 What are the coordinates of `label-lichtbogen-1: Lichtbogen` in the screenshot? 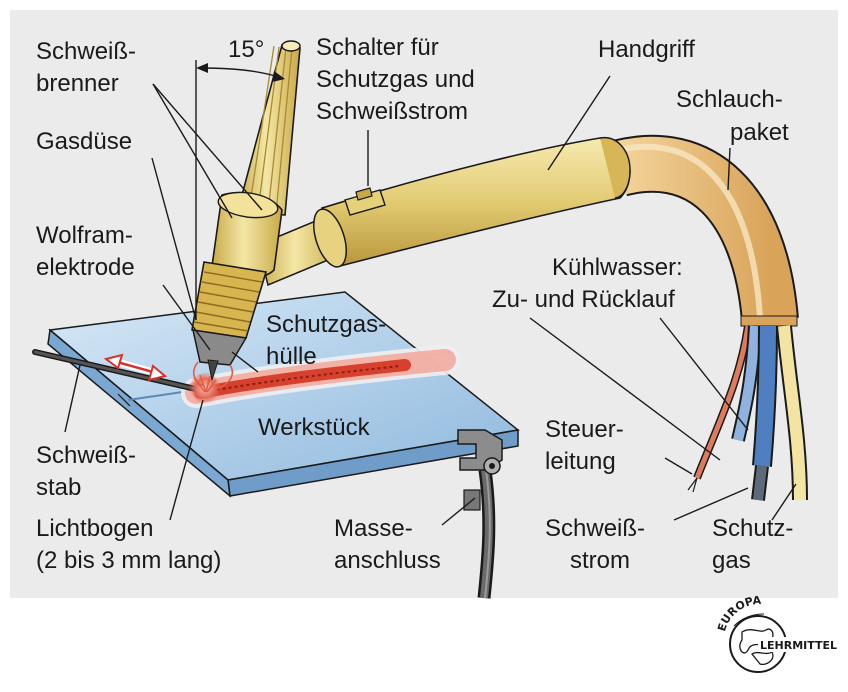 It's located at (94, 528).